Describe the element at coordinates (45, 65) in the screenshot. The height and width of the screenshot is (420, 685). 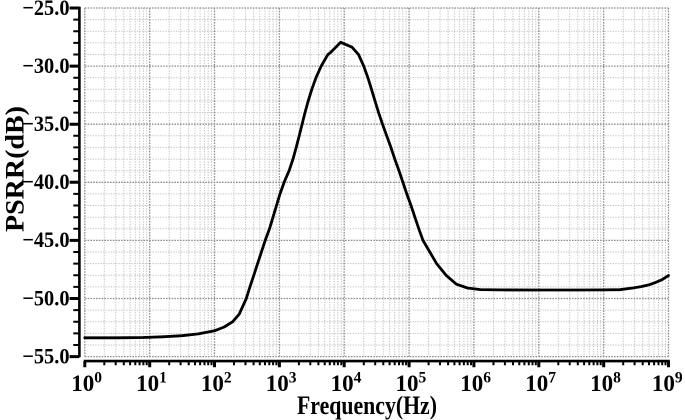
I see `svg-text: −30.0` at that location.